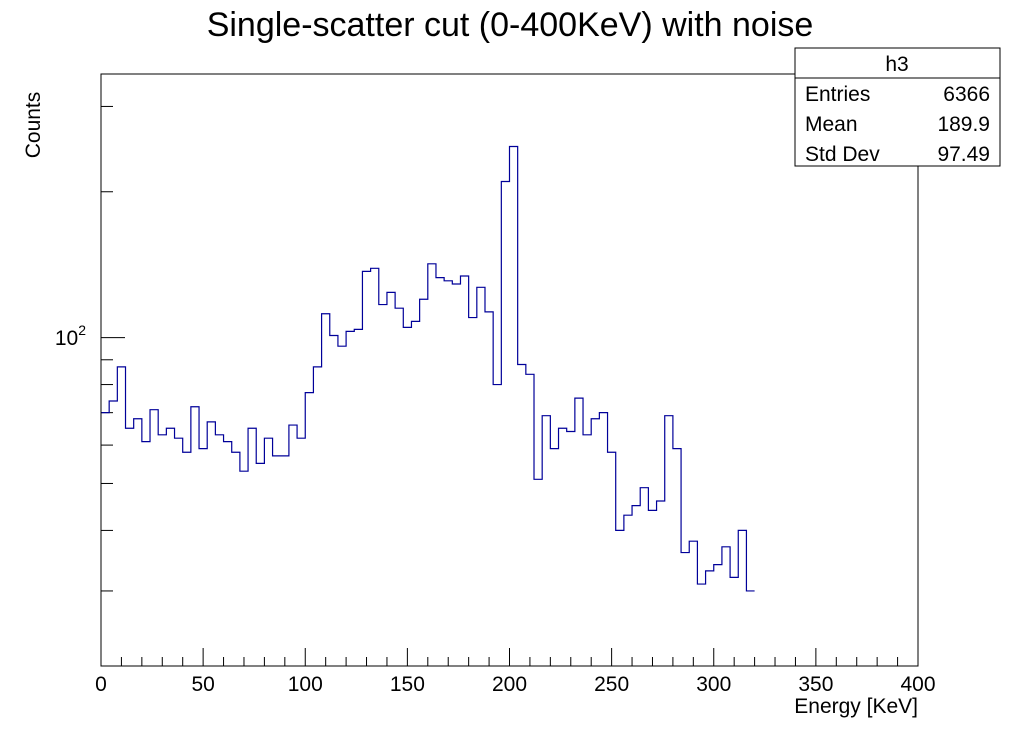 The width and height of the screenshot is (1020, 740). What do you see at coordinates (837, 94) in the screenshot?
I see `stats-label-entries: Entries` at bounding box center [837, 94].